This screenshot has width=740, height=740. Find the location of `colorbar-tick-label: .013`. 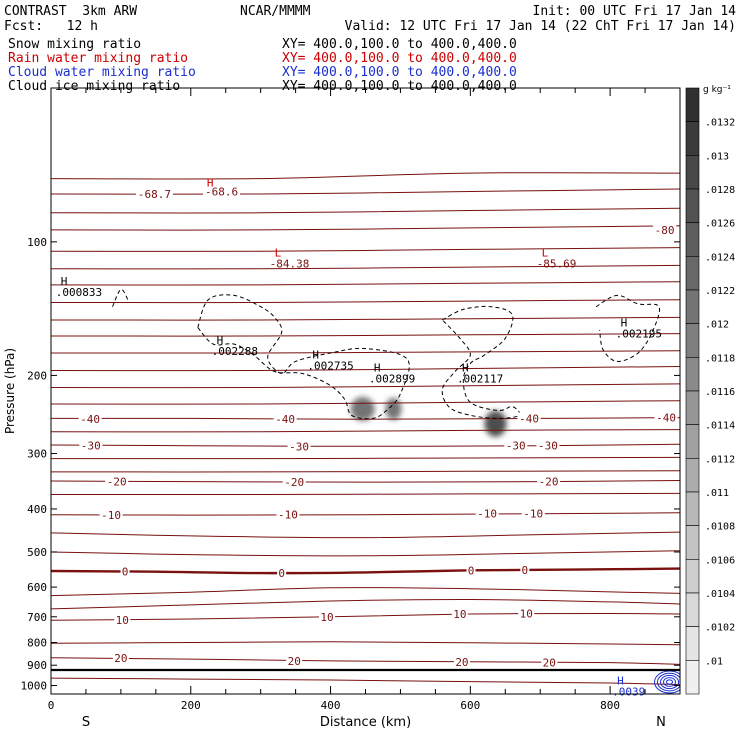

colorbar-tick-label: .013 is located at coordinates (717, 156).